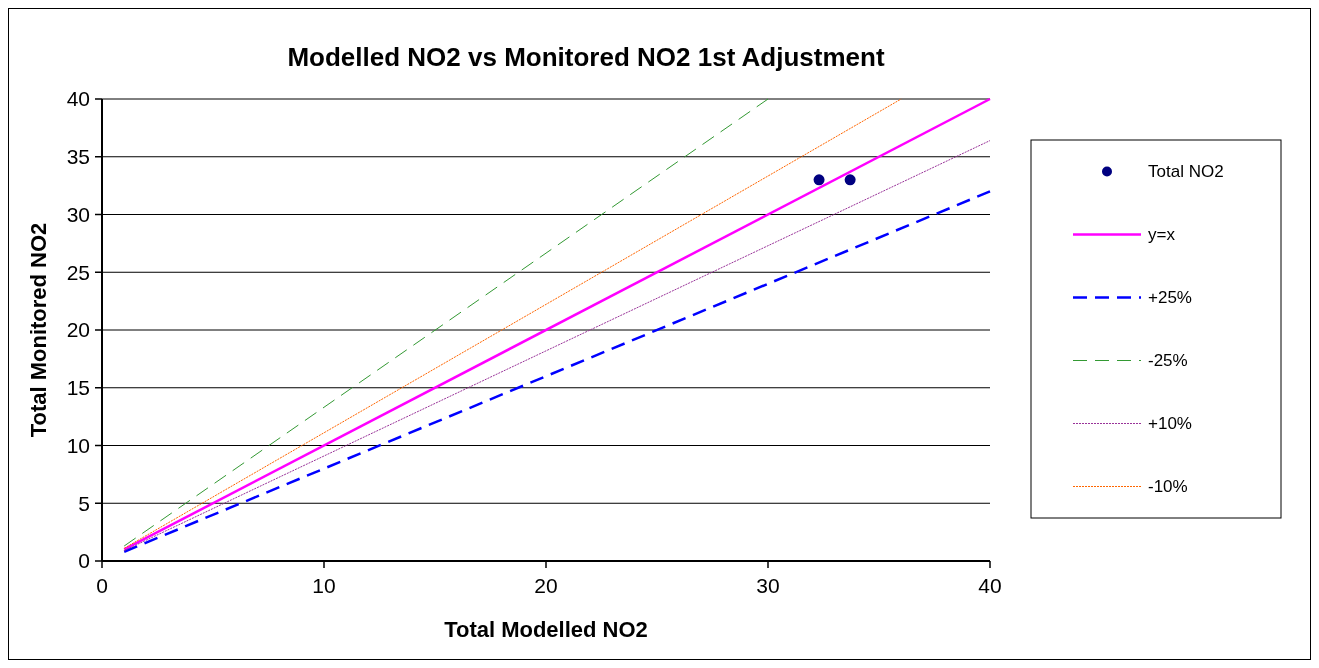  Describe the element at coordinates (1162, 235) in the screenshot. I see `legend-label: y=x` at that location.